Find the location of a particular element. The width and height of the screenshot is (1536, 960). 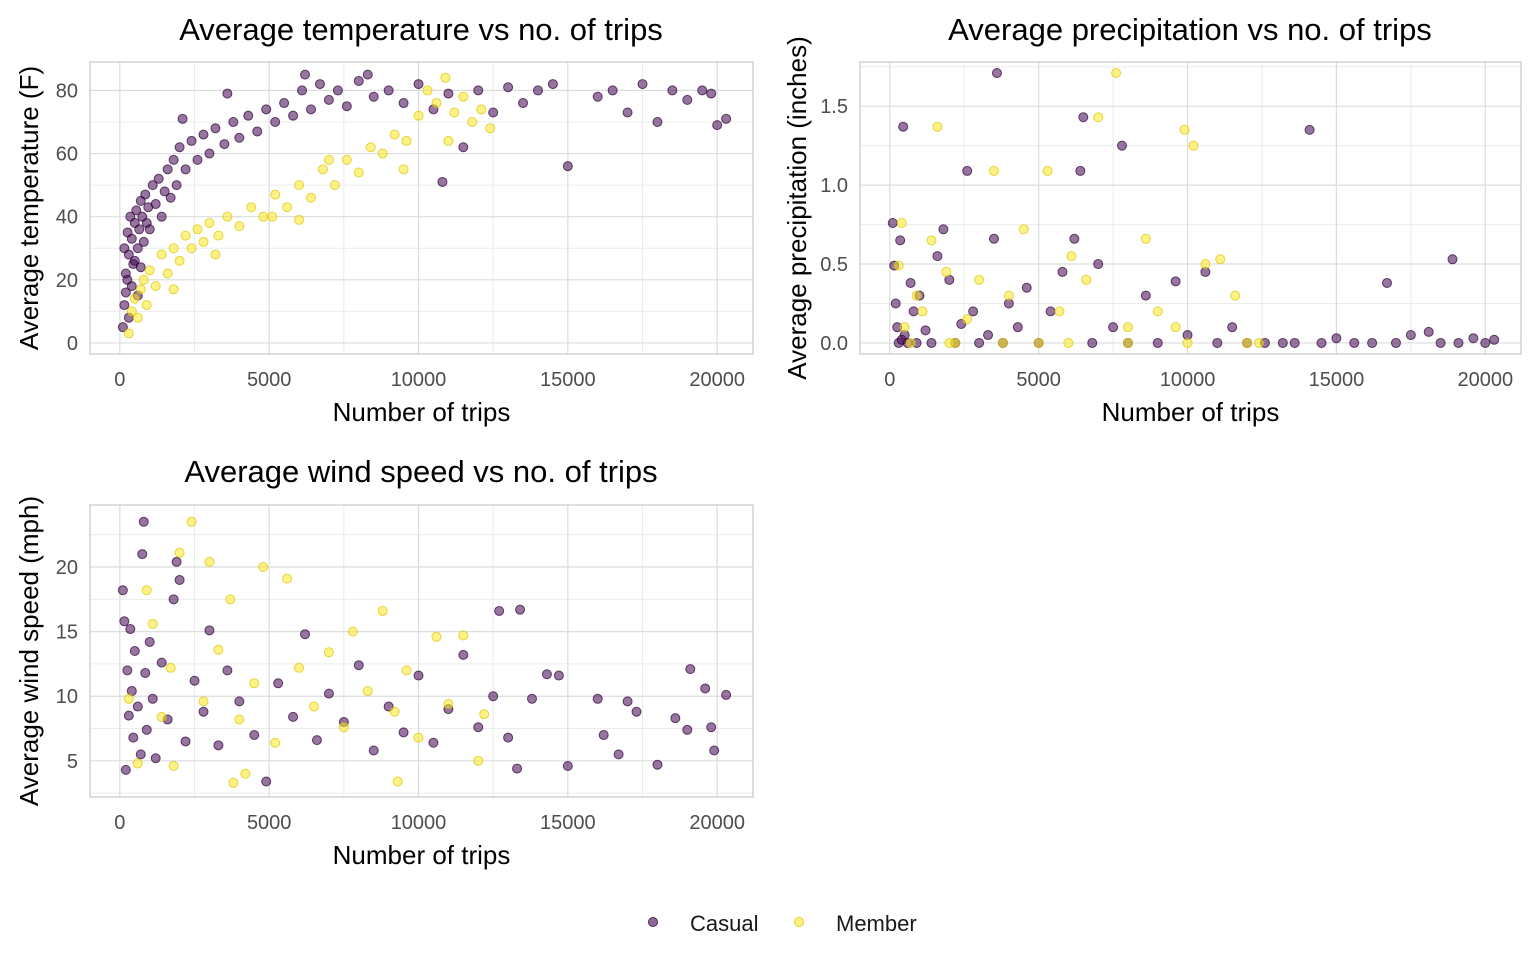

x-tick-label: 10000 is located at coordinates (419, 380).